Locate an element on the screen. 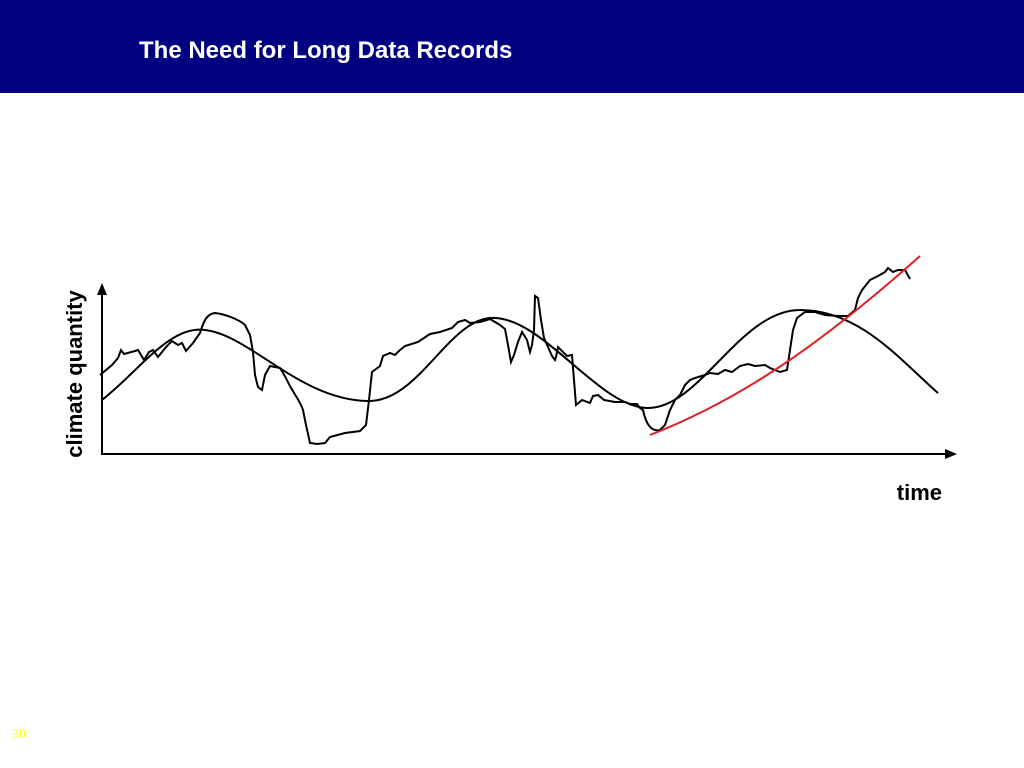  x-axis-label: time is located at coordinates (919, 492).